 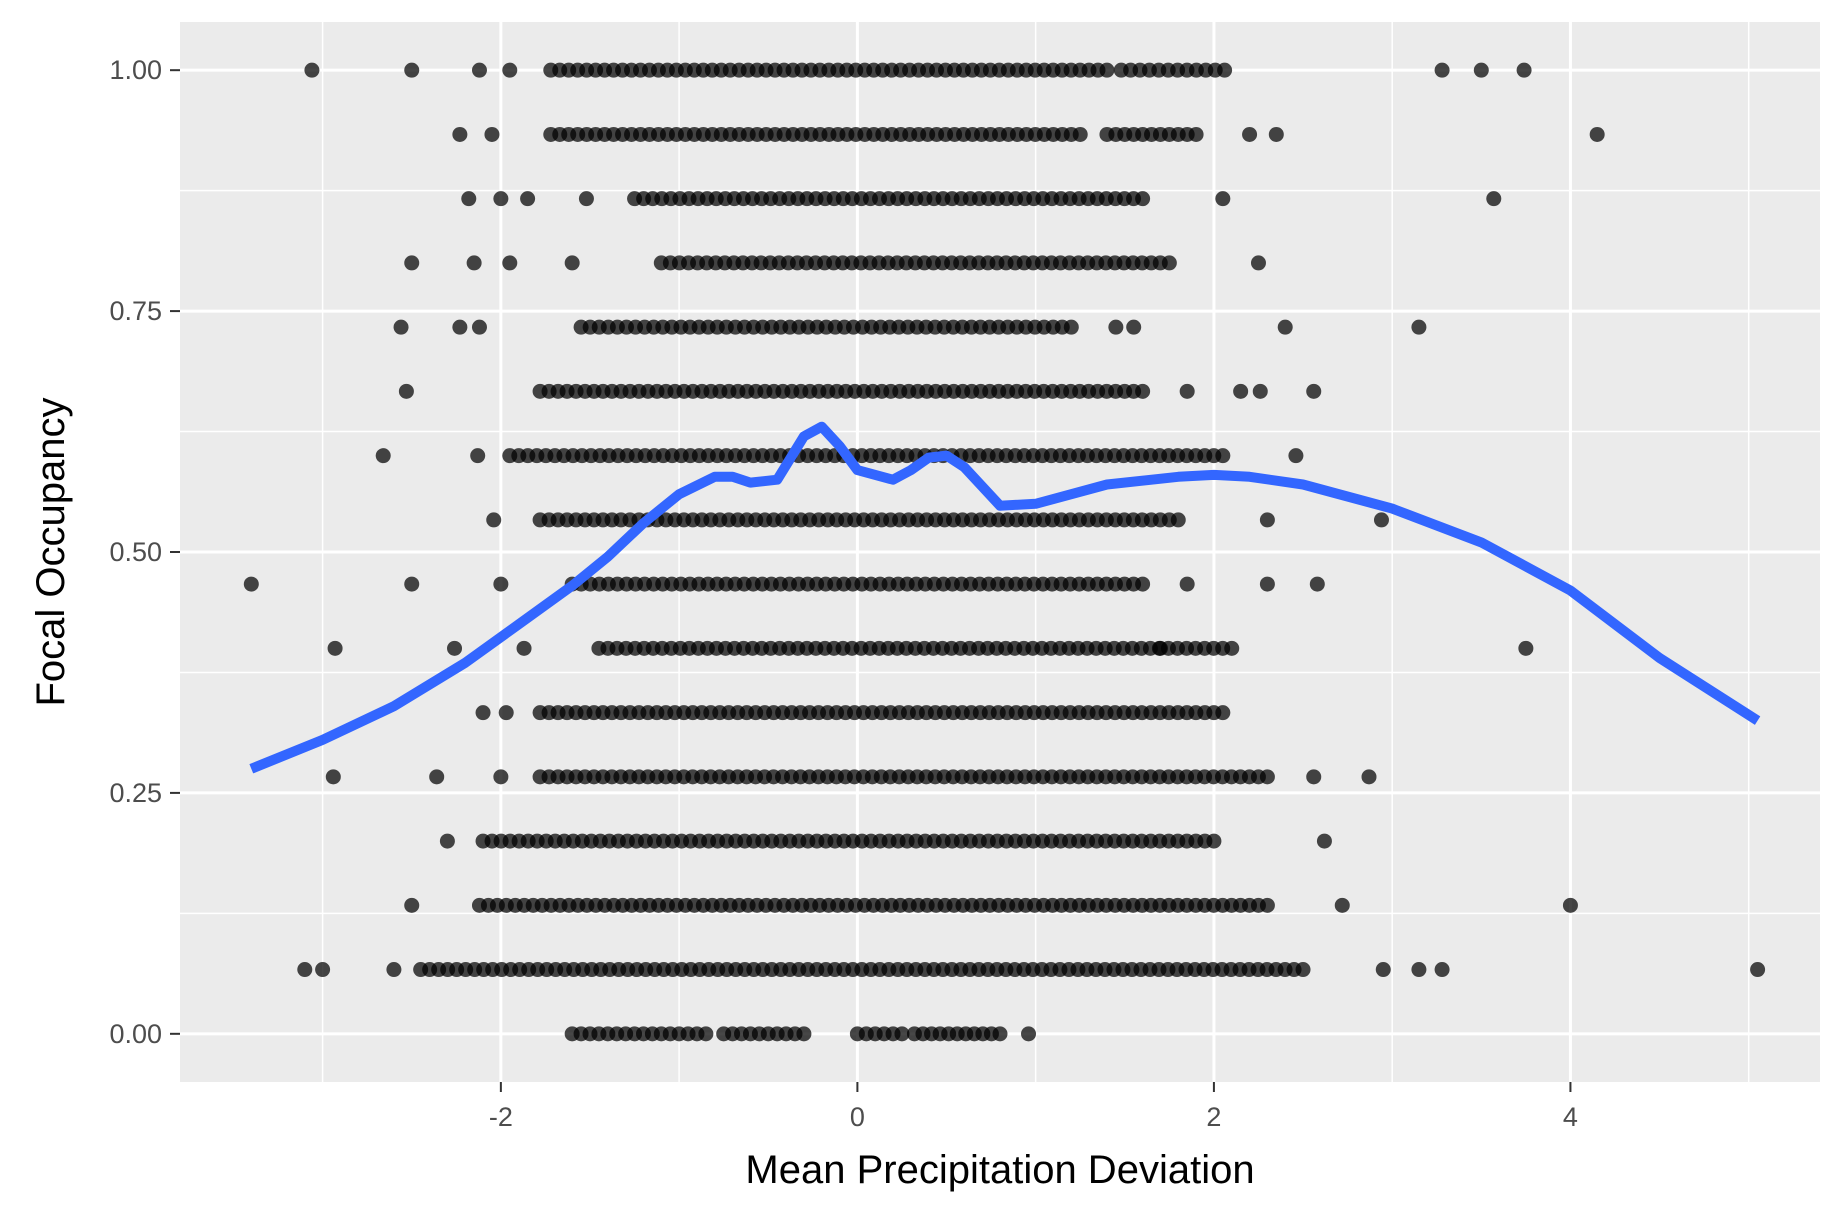 What do you see at coordinates (1033, 1107) in the screenshot?
I see `x-axis: -2 0 2 4` at bounding box center [1033, 1107].